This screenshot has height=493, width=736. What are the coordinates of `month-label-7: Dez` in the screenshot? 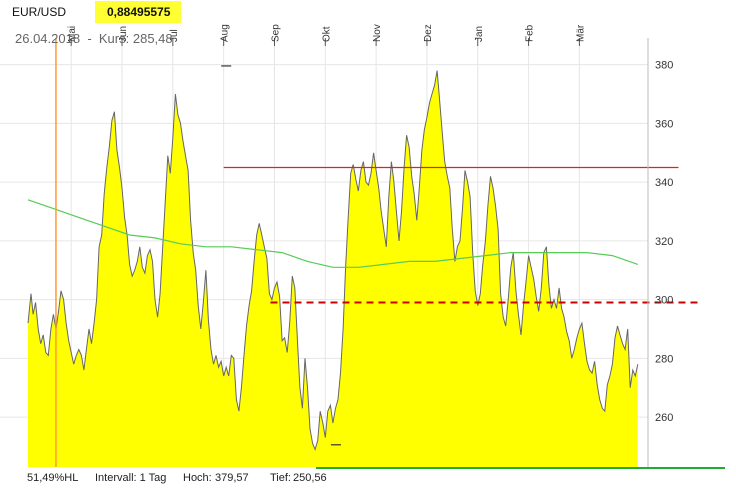 It's located at (428, 33).